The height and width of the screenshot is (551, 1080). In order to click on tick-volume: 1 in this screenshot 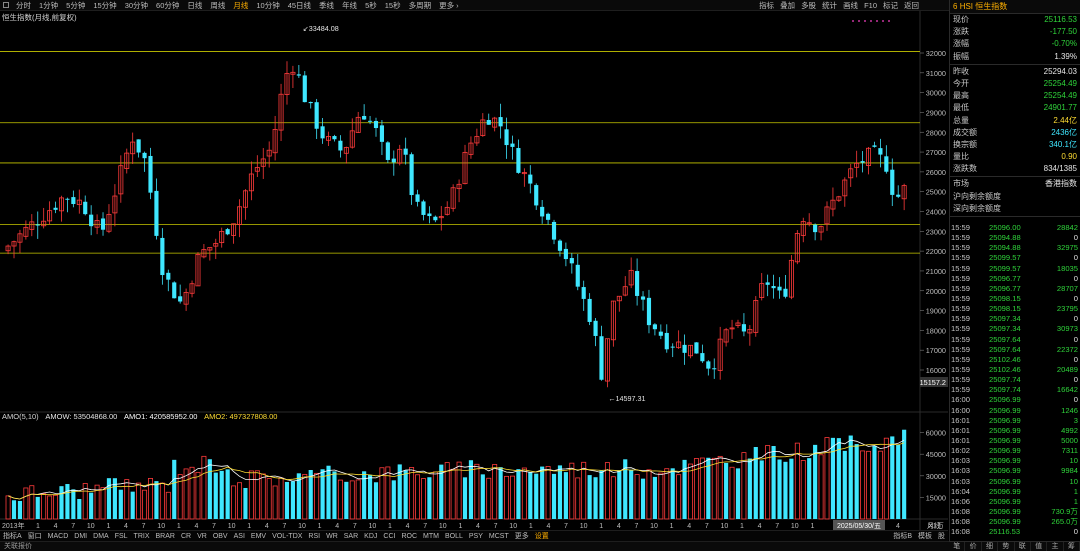, I will do `click(1075, 491)`.